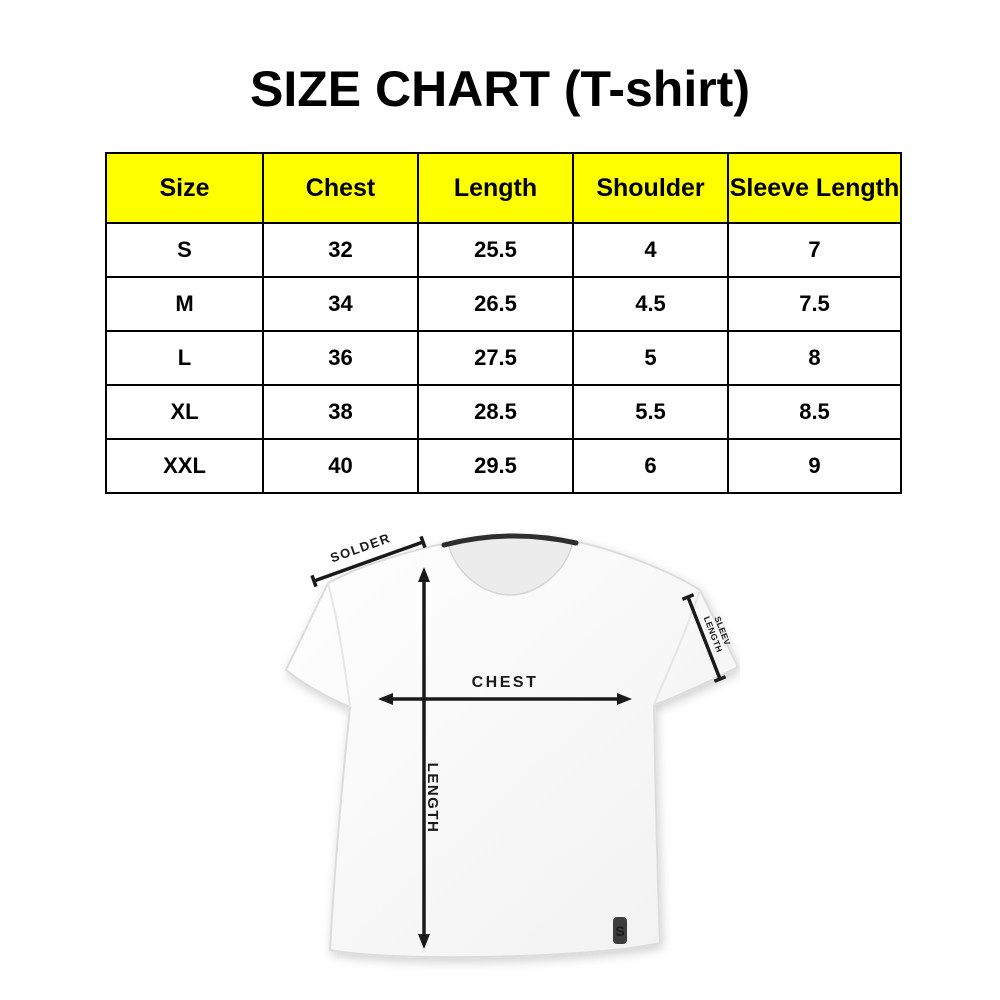 Image resolution: width=1000 pixels, height=1000 pixels. Describe the element at coordinates (339, 645) in the screenshot. I see `left-sleeve-seam` at that location.